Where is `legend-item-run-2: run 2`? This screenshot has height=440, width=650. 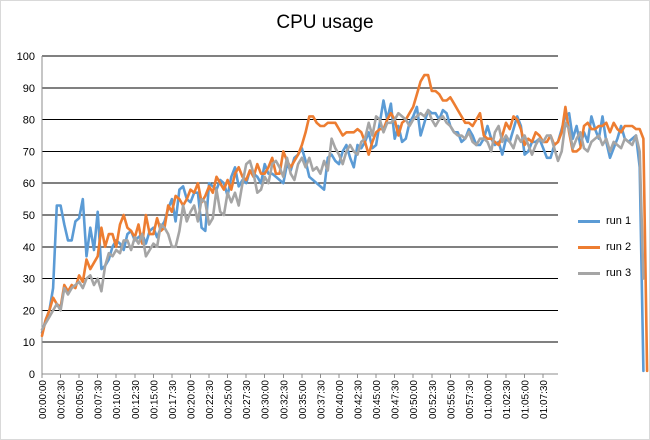
legend-item-run-2: run 2 is located at coordinates (604, 247).